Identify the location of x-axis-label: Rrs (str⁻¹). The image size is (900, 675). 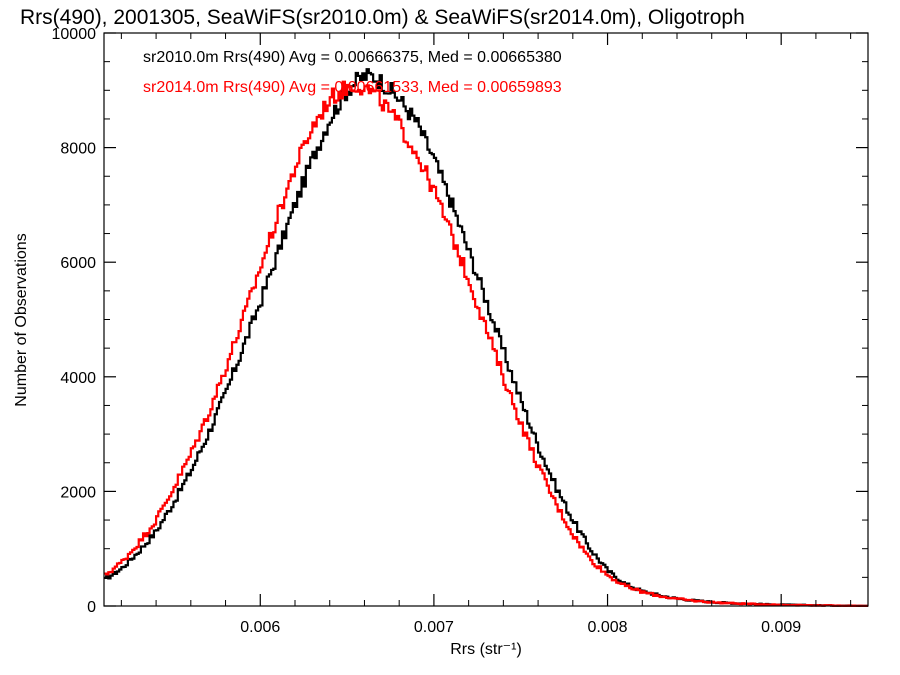
(486, 649).